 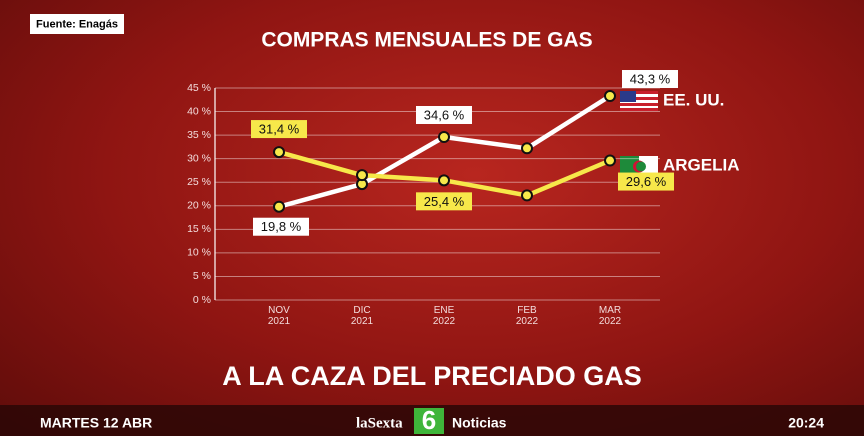 What do you see at coordinates (199, 229) in the screenshot?
I see `y-tick-label: 15 %` at bounding box center [199, 229].